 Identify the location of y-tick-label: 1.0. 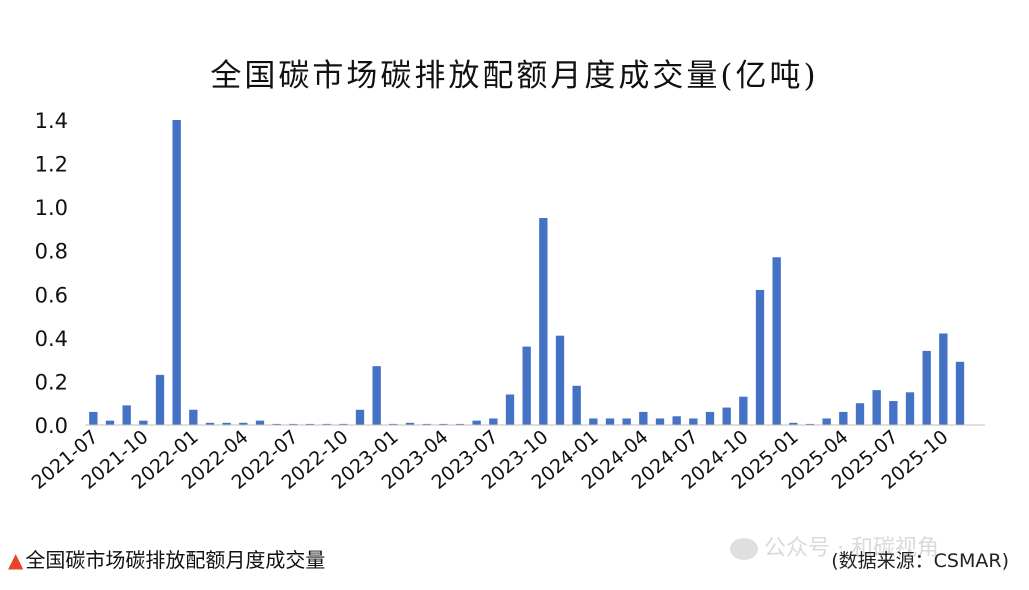
(51, 208).